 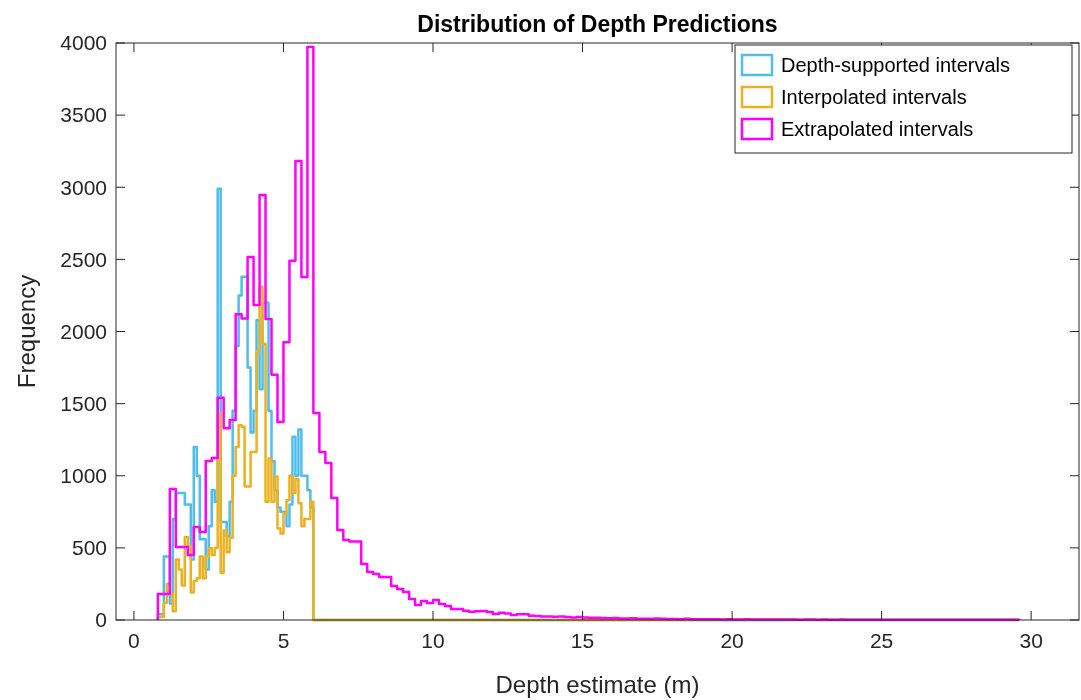 What do you see at coordinates (83, 331) in the screenshot?
I see `y-tick-label: 2000` at bounding box center [83, 331].